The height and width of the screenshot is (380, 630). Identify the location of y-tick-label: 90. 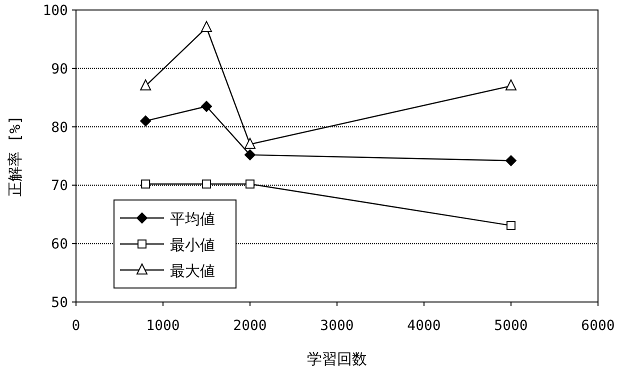
(59, 69).